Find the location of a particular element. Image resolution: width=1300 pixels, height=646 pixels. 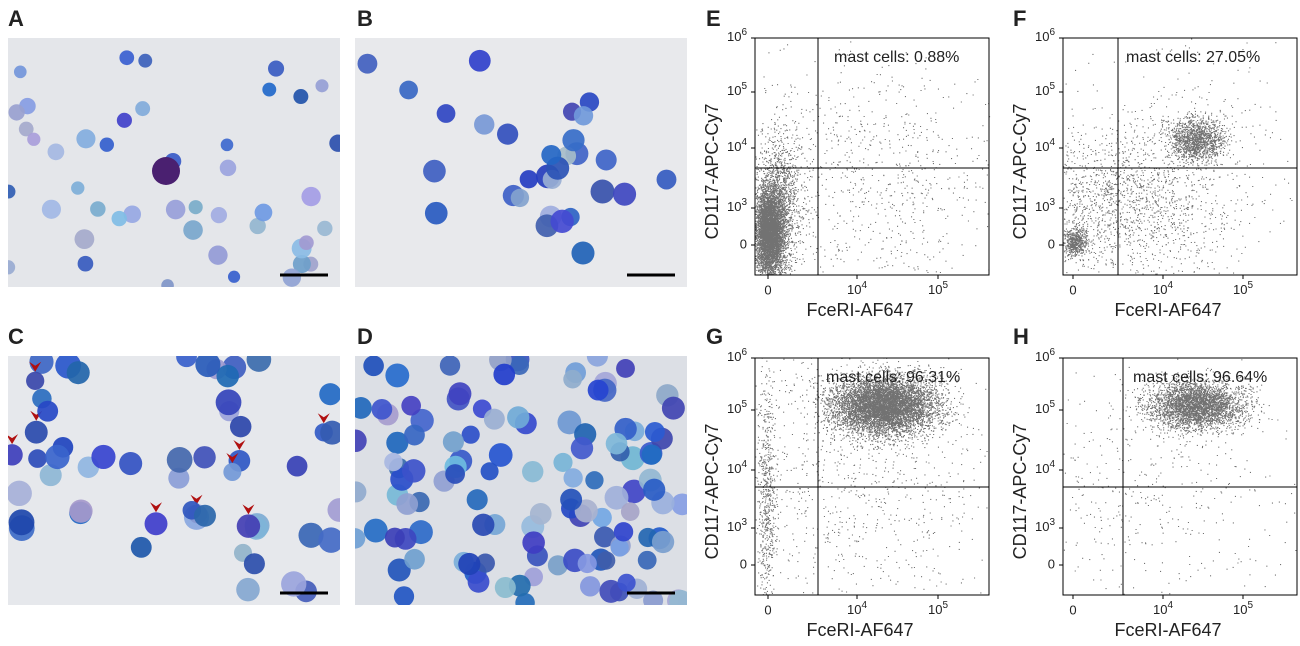

micrograph-content is located at coordinates (521, 480).